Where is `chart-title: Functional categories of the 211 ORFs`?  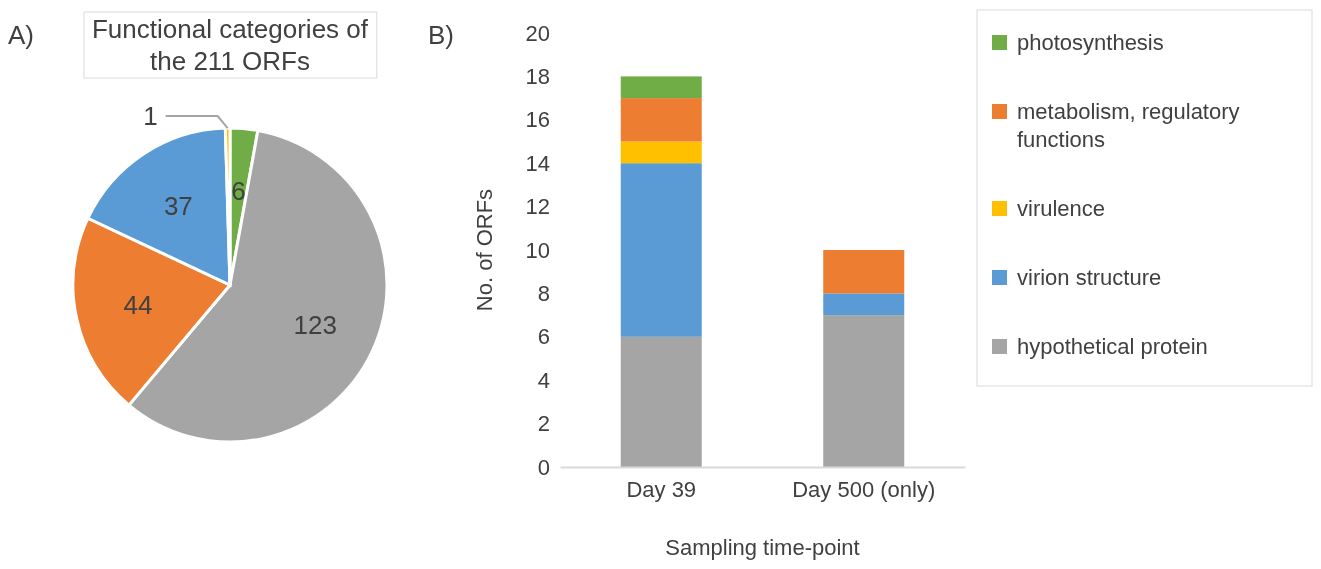 chart-title: Functional categories of the 211 ORFs is located at coordinates (230, 45).